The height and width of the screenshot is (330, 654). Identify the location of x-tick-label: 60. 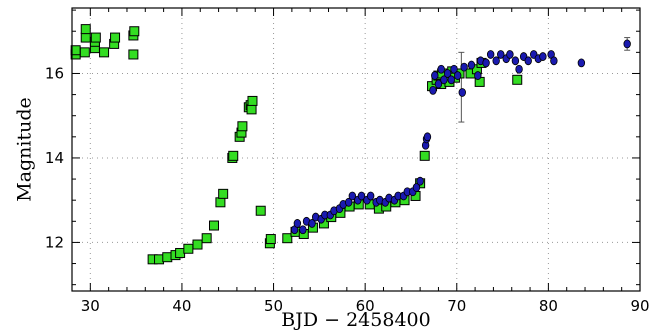
(365, 306).